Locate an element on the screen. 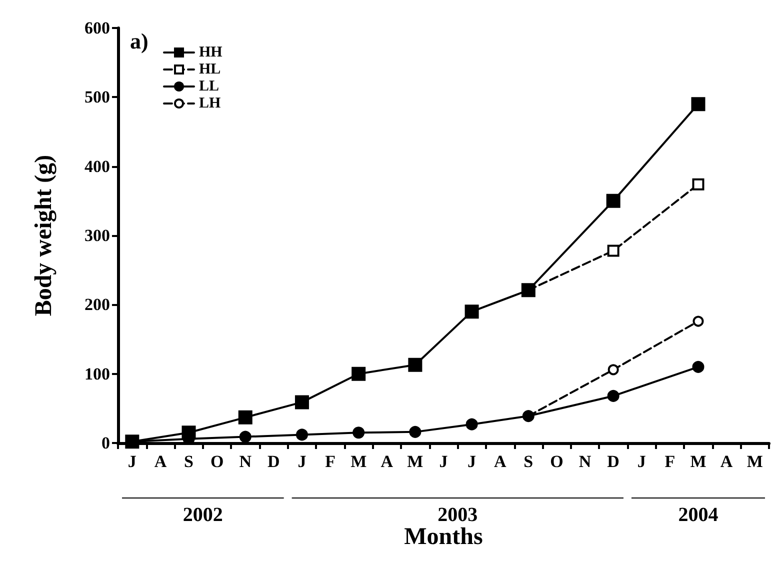  legend-label: LL is located at coordinates (209, 86).